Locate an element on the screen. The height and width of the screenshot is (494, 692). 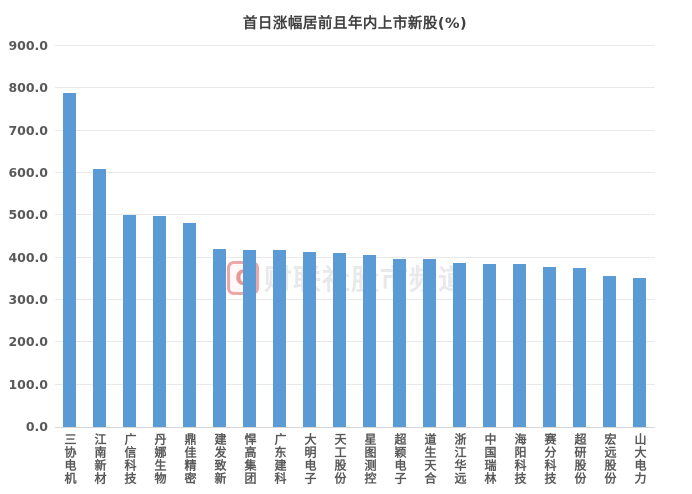
y-tick-label: 800.0 is located at coordinates (28, 88).